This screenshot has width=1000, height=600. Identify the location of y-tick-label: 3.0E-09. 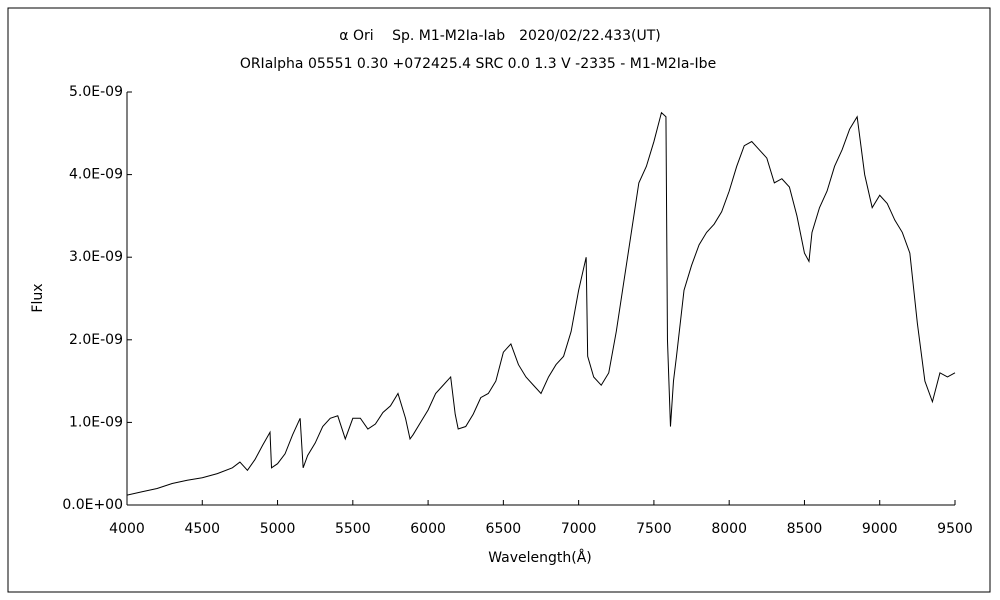
(96, 257).